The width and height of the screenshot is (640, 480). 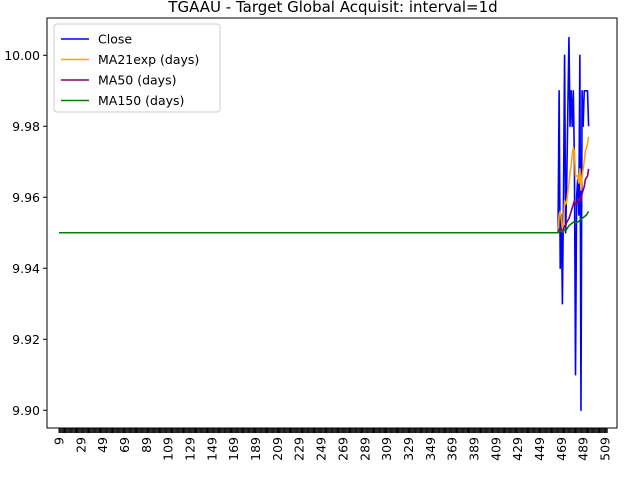 What do you see at coordinates (168, 449) in the screenshot?
I see `x-tick-label: 109` at bounding box center [168, 449].